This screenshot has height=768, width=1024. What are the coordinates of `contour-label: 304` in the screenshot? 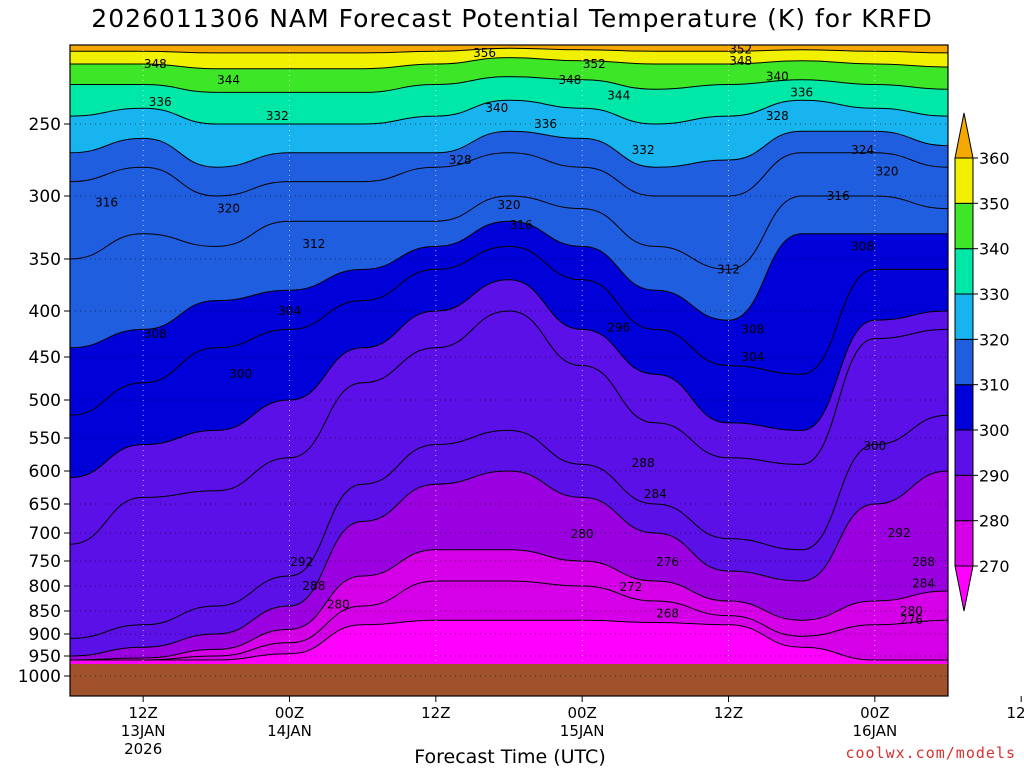 It's located at (289, 311).